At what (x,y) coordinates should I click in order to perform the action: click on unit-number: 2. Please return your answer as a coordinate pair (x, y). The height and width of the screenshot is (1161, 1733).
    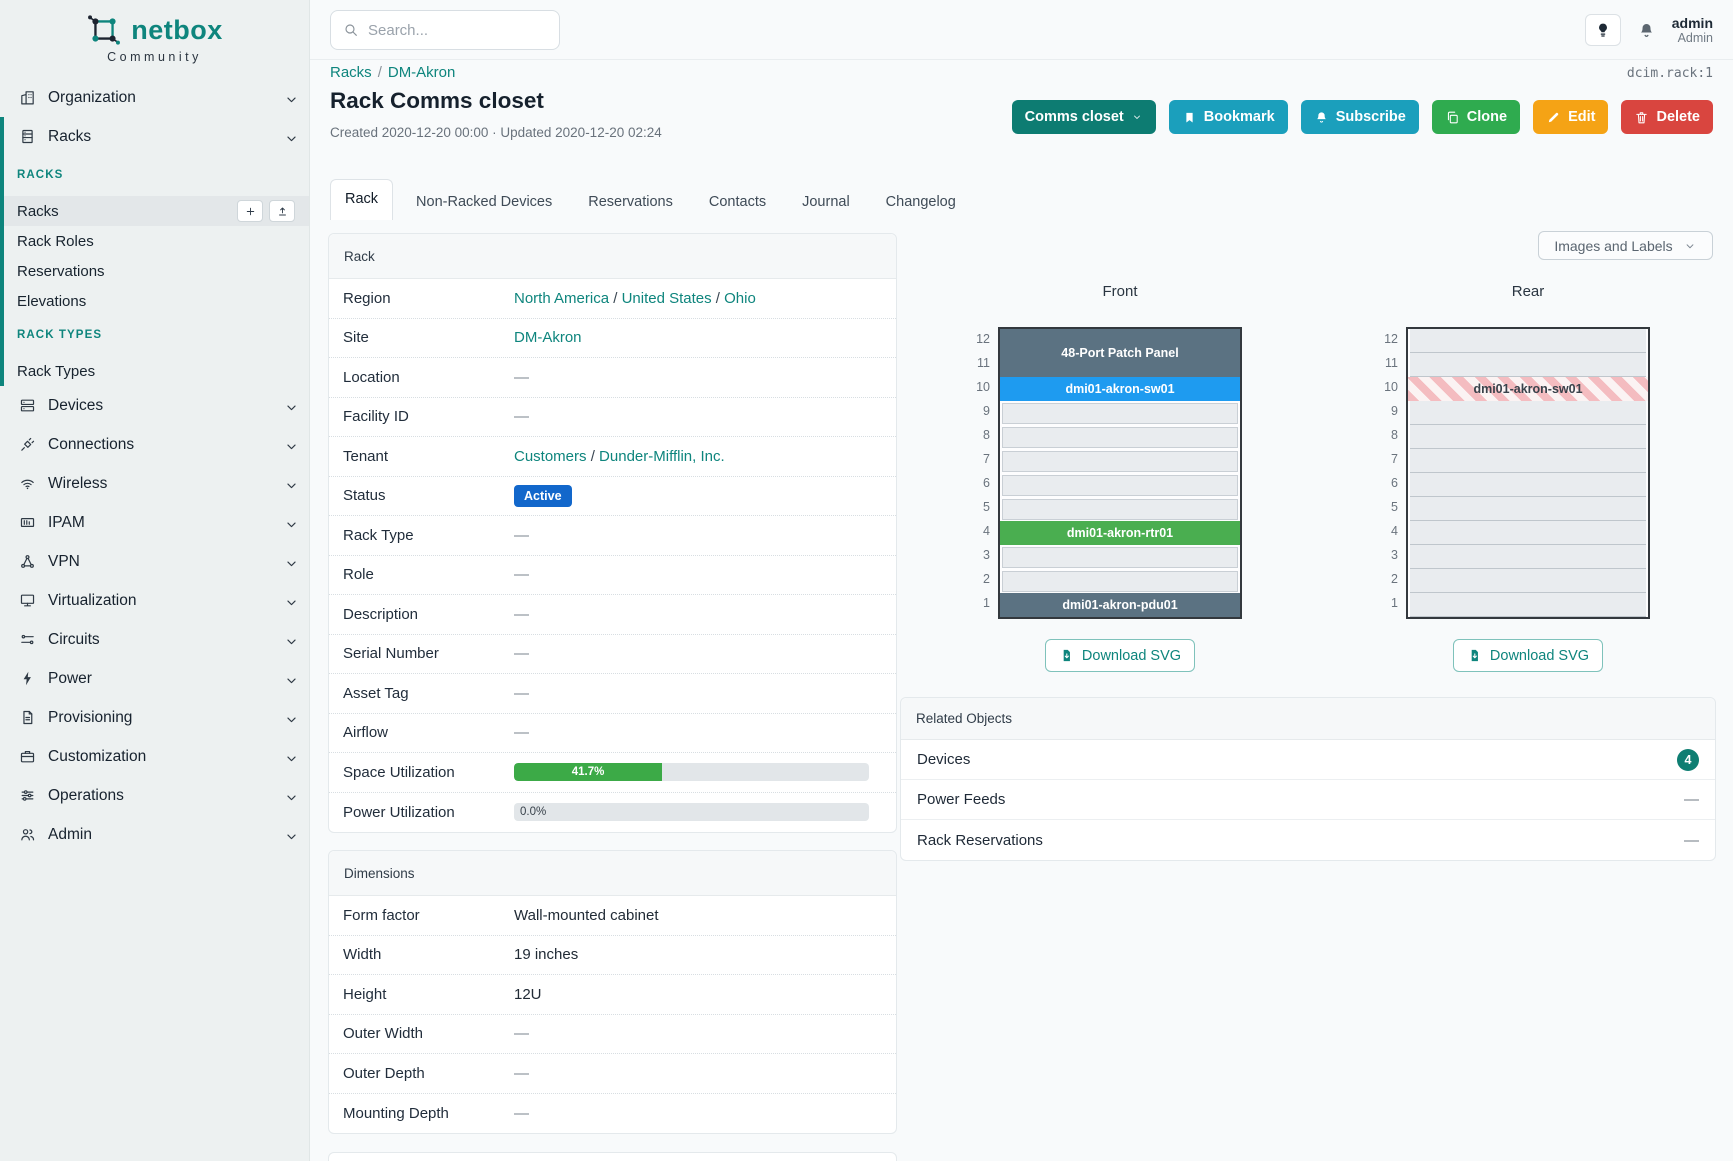
    Looking at the image, I should click on (986, 579).